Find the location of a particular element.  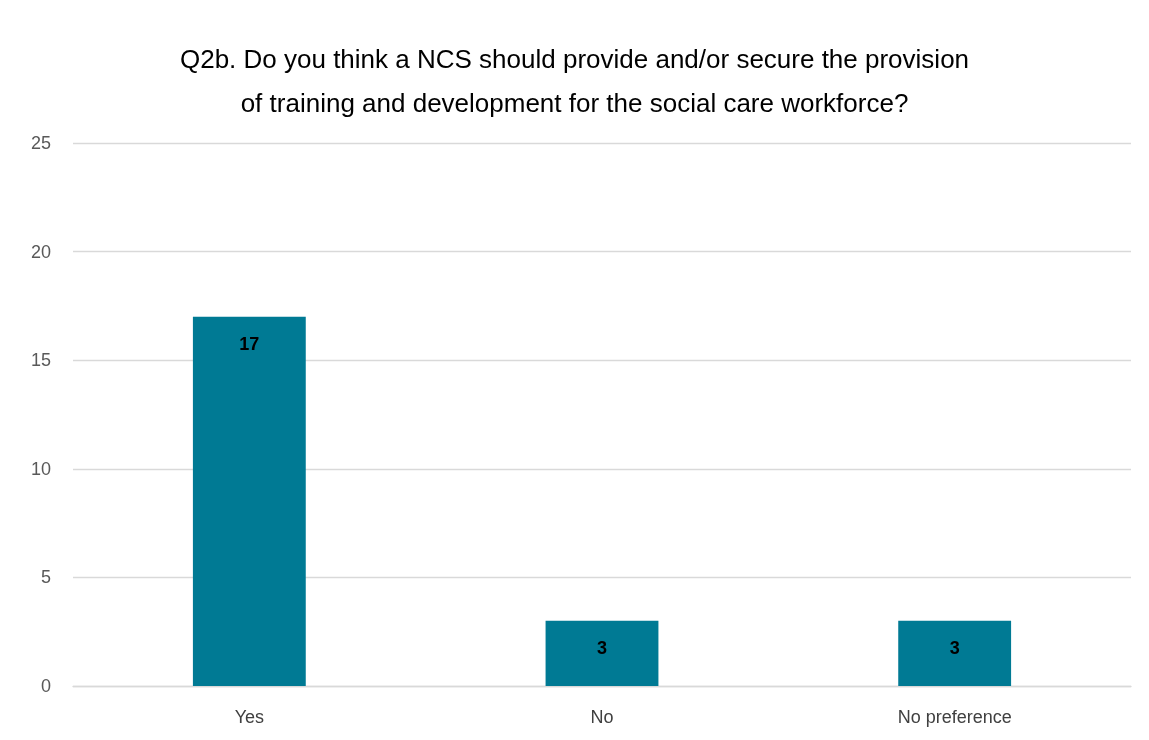

y-tick-label: 5 is located at coordinates (45, 577).